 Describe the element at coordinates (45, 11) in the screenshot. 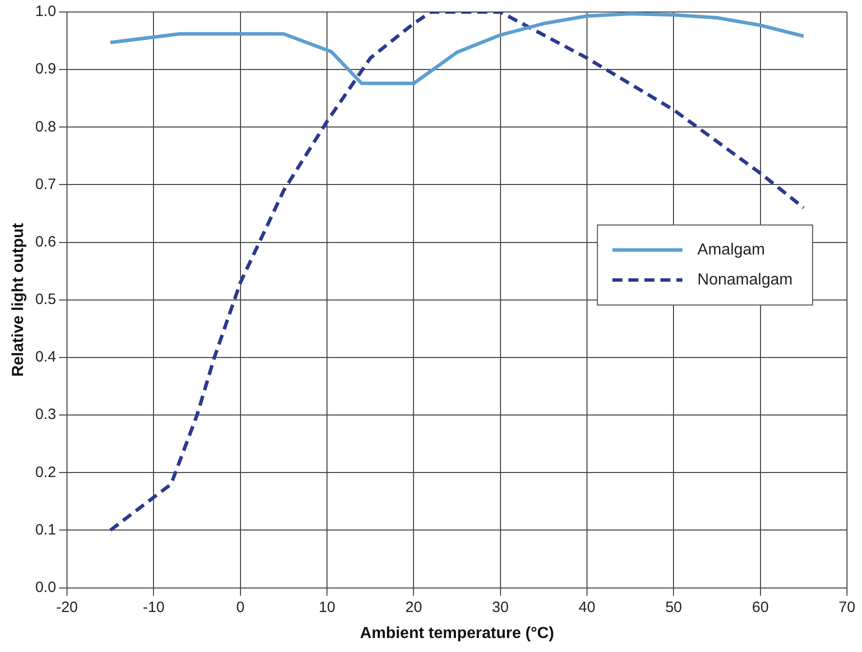

I see `y-tick-label: 1.0` at that location.